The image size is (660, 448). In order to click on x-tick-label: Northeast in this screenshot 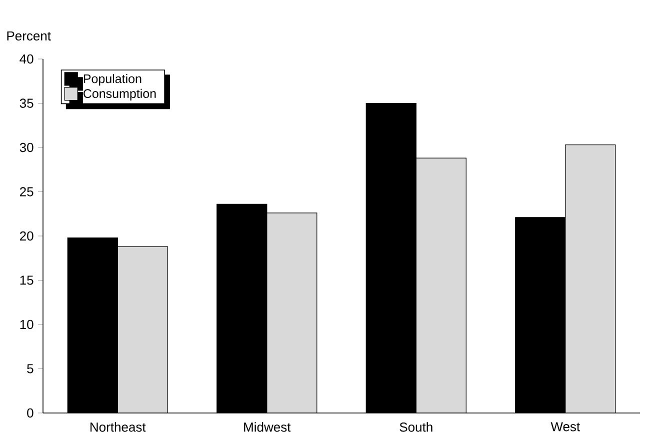, I will do `click(118, 427)`.